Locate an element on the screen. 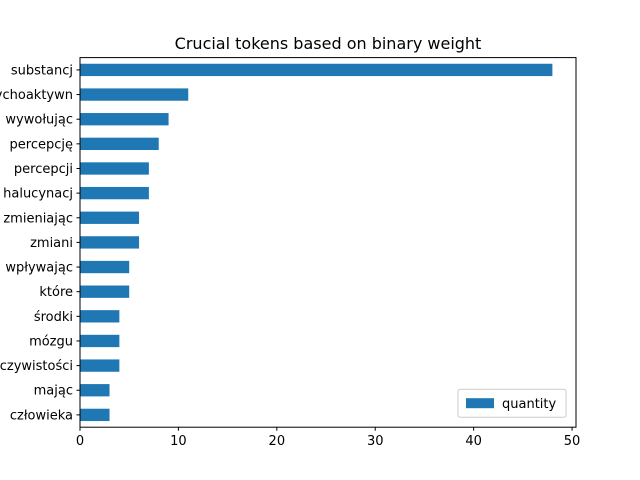  y-tick-label: środki is located at coordinates (53, 317).